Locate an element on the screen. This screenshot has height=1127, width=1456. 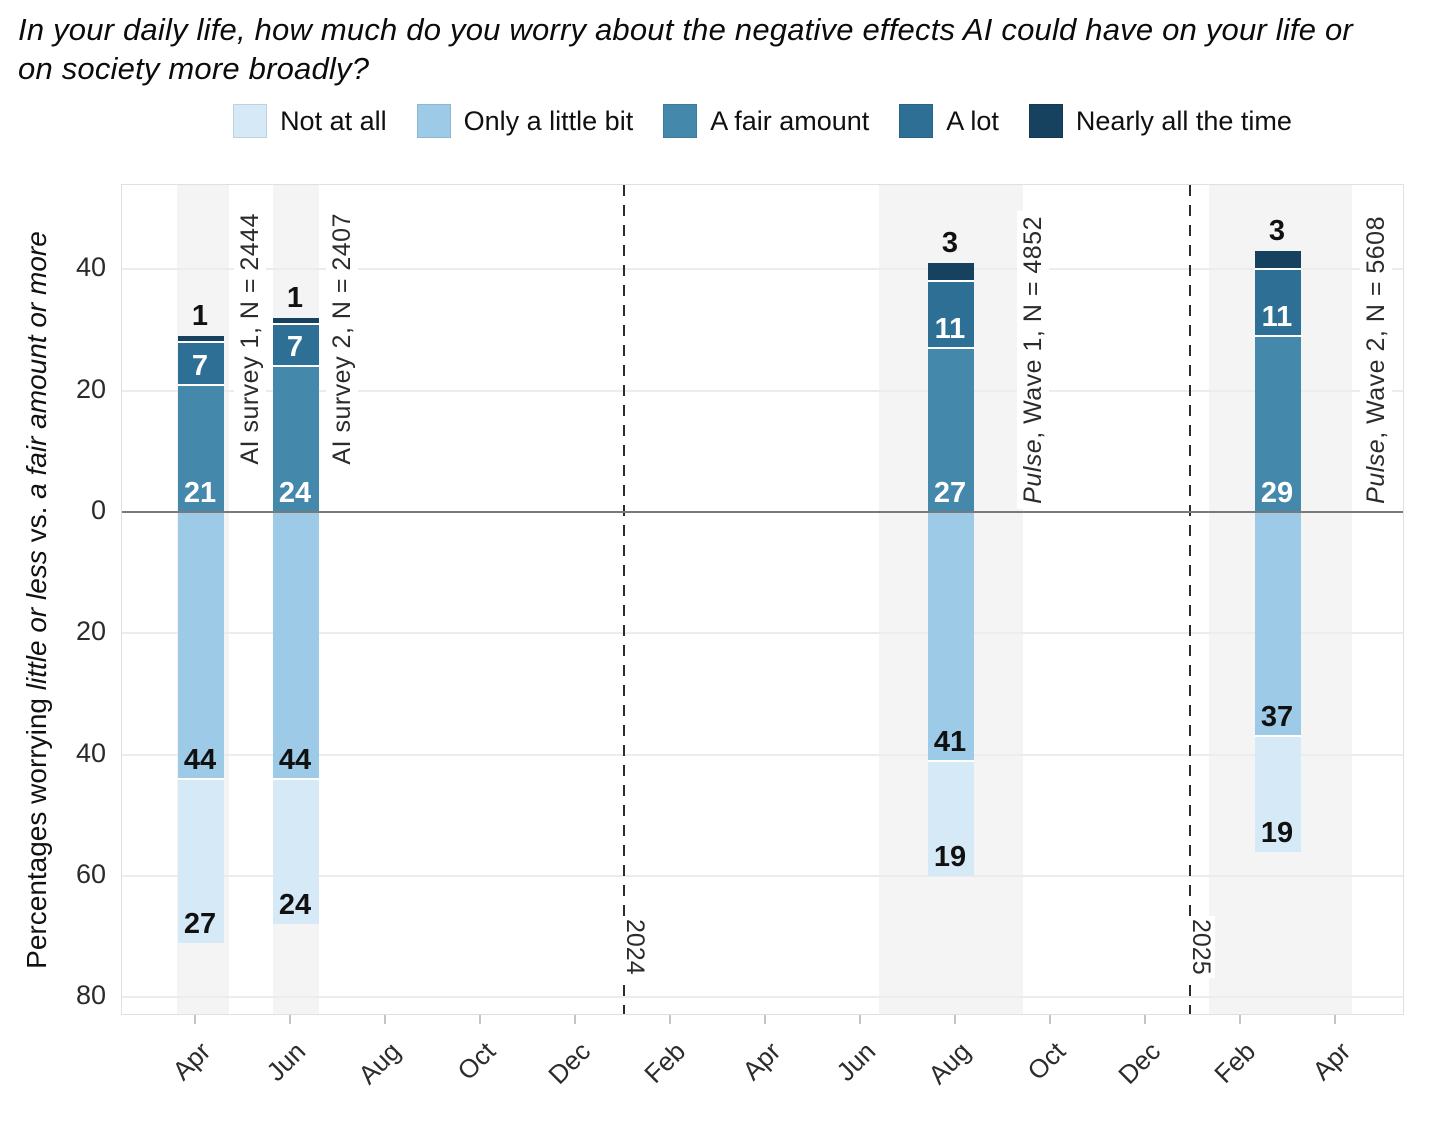
y-axis-title-part: Percentages worrying is located at coordinates (36, 829).